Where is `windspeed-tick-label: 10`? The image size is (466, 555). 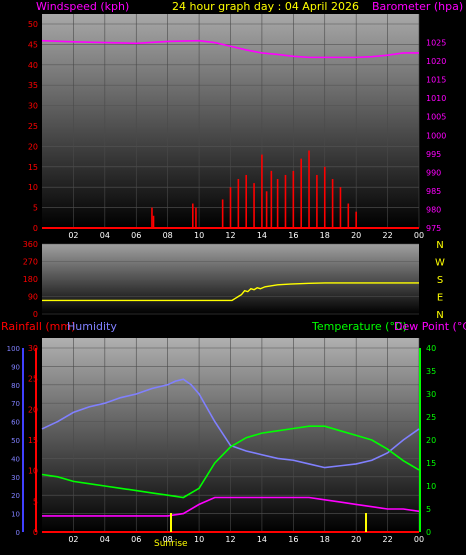 windspeed-tick-label: 10 is located at coordinates (33, 187).